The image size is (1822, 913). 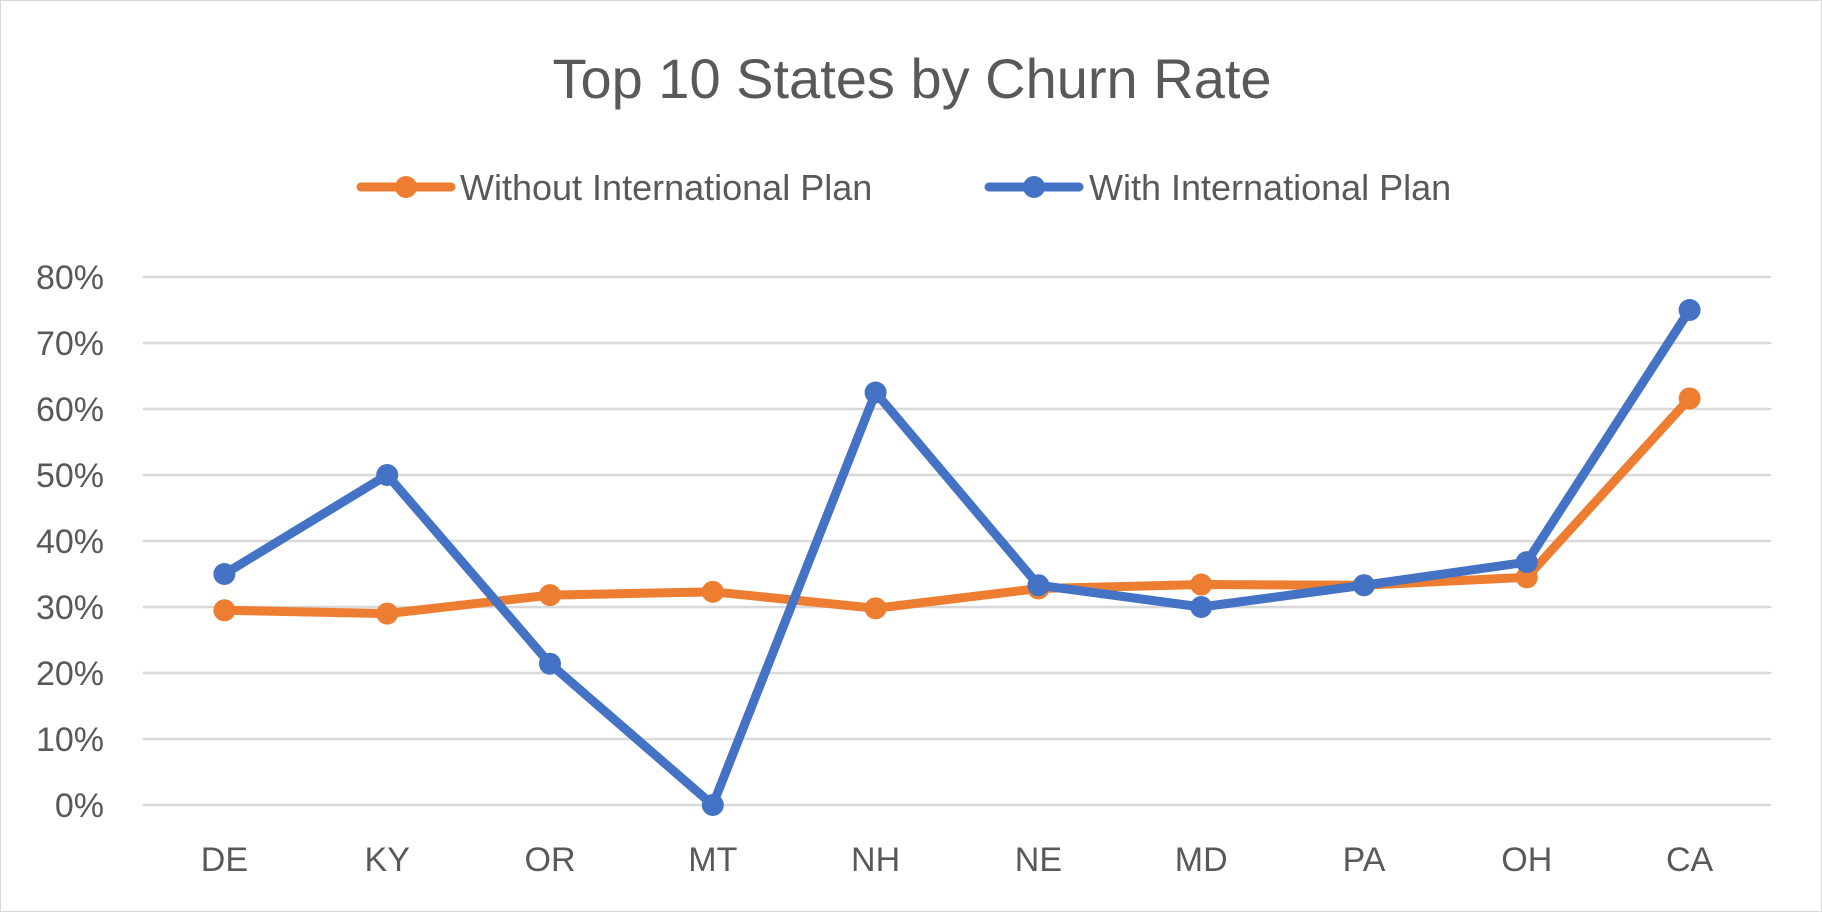 I want to click on x-tick-label: PA, so click(x=1364, y=860).